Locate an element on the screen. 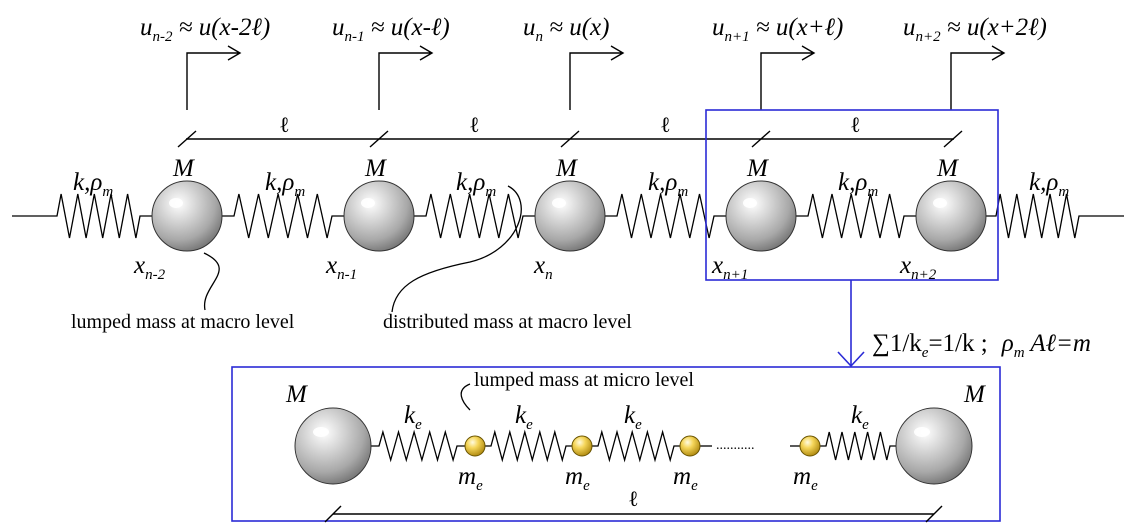 Image resolution: width=1134 pixels, height=526 pixels. mass-n is located at coordinates (570, 216).